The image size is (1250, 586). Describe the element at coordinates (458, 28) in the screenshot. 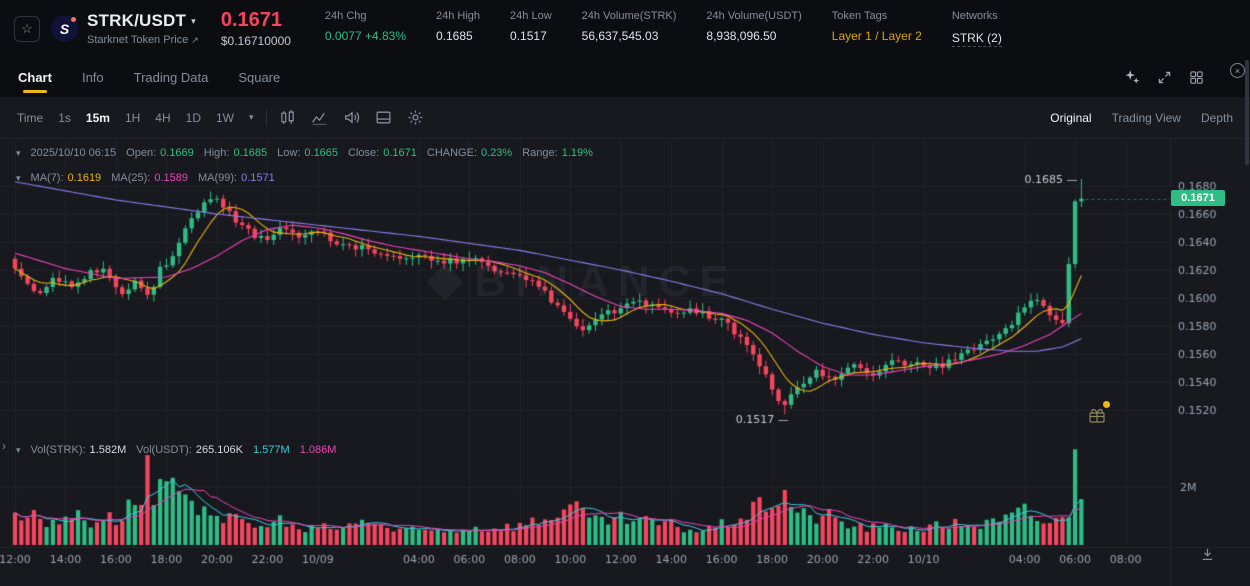

I see `stat-24h-high: 24h High 0.1685` at that location.